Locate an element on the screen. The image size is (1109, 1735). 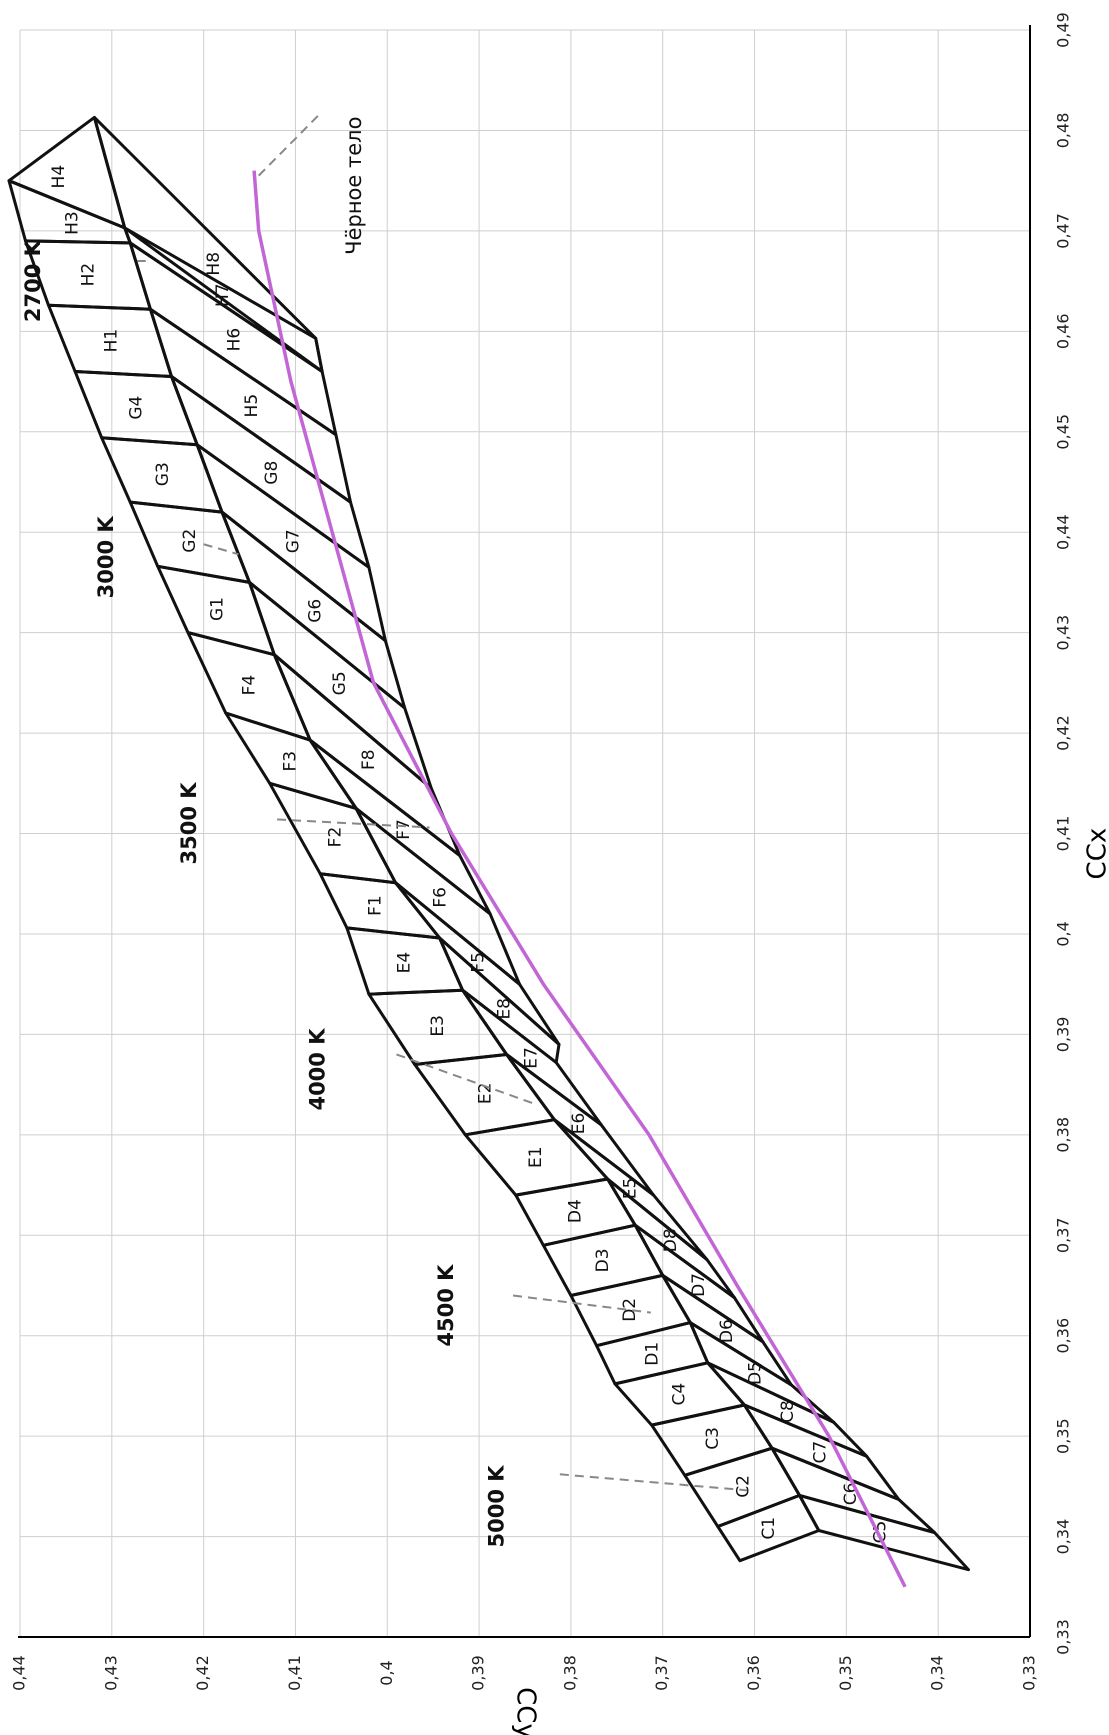
bin-label-g3: G3 is located at coordinates (163, 474).